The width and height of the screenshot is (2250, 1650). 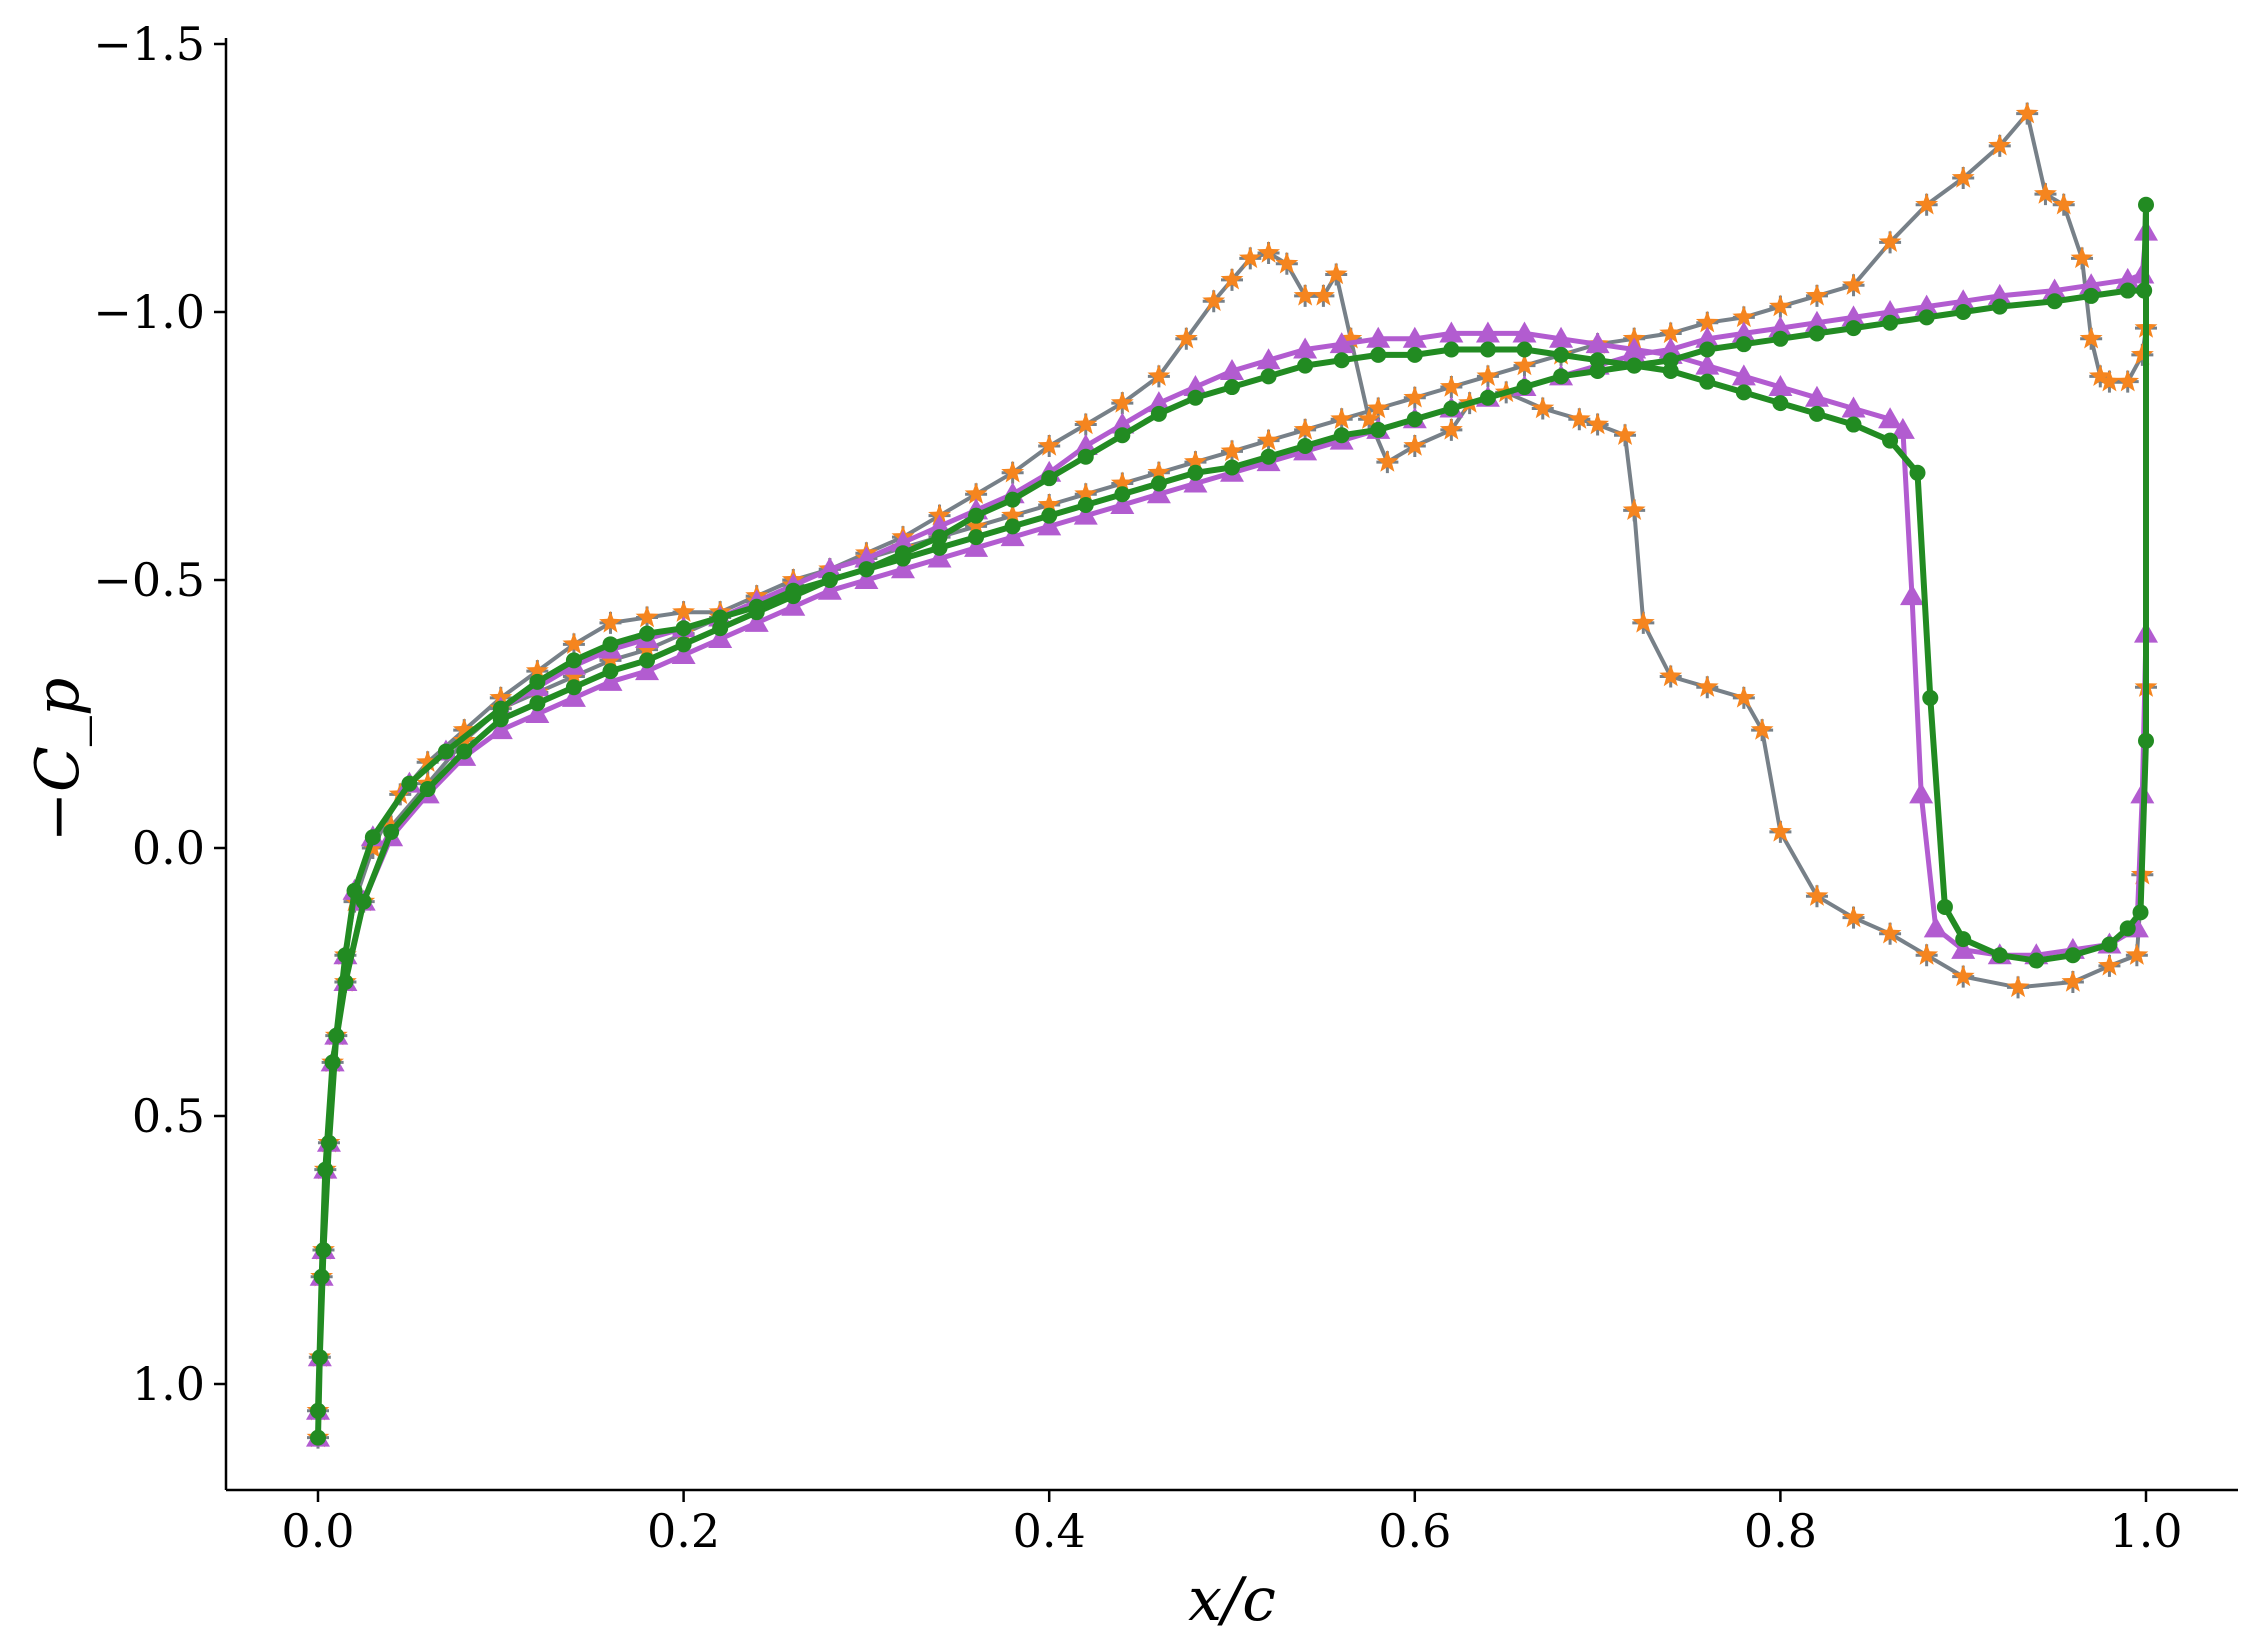 I want to click on y-tick-label: −1.5, so click(x=149, y=44).